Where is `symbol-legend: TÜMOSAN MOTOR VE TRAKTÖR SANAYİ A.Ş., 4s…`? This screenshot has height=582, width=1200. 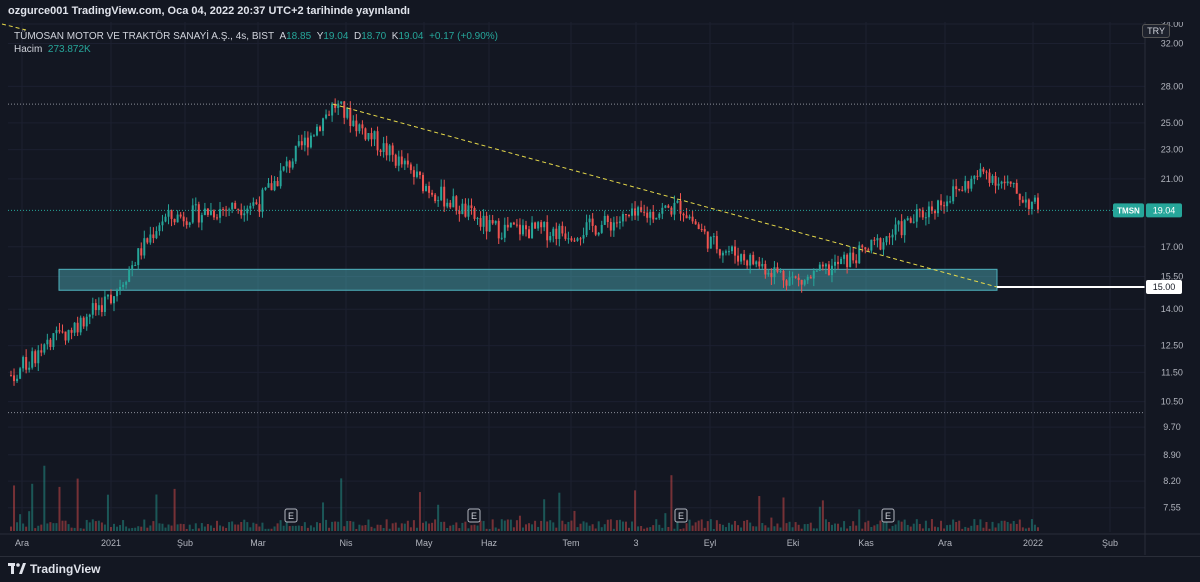 symbol-legend: TÜMOSAN MOTOR VE TRAKTÖR SANAYİ A.Ş., 4s… is located at coordinates (256, 37).